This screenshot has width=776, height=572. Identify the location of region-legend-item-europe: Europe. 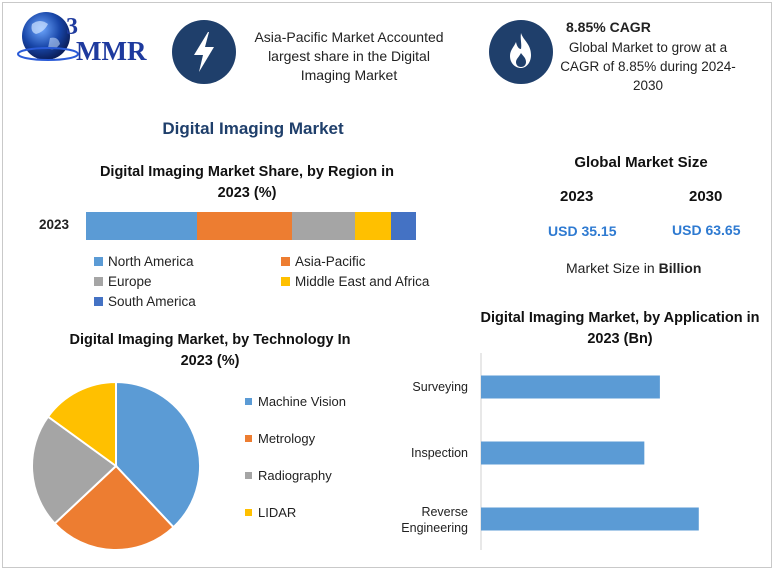
(123, 281).